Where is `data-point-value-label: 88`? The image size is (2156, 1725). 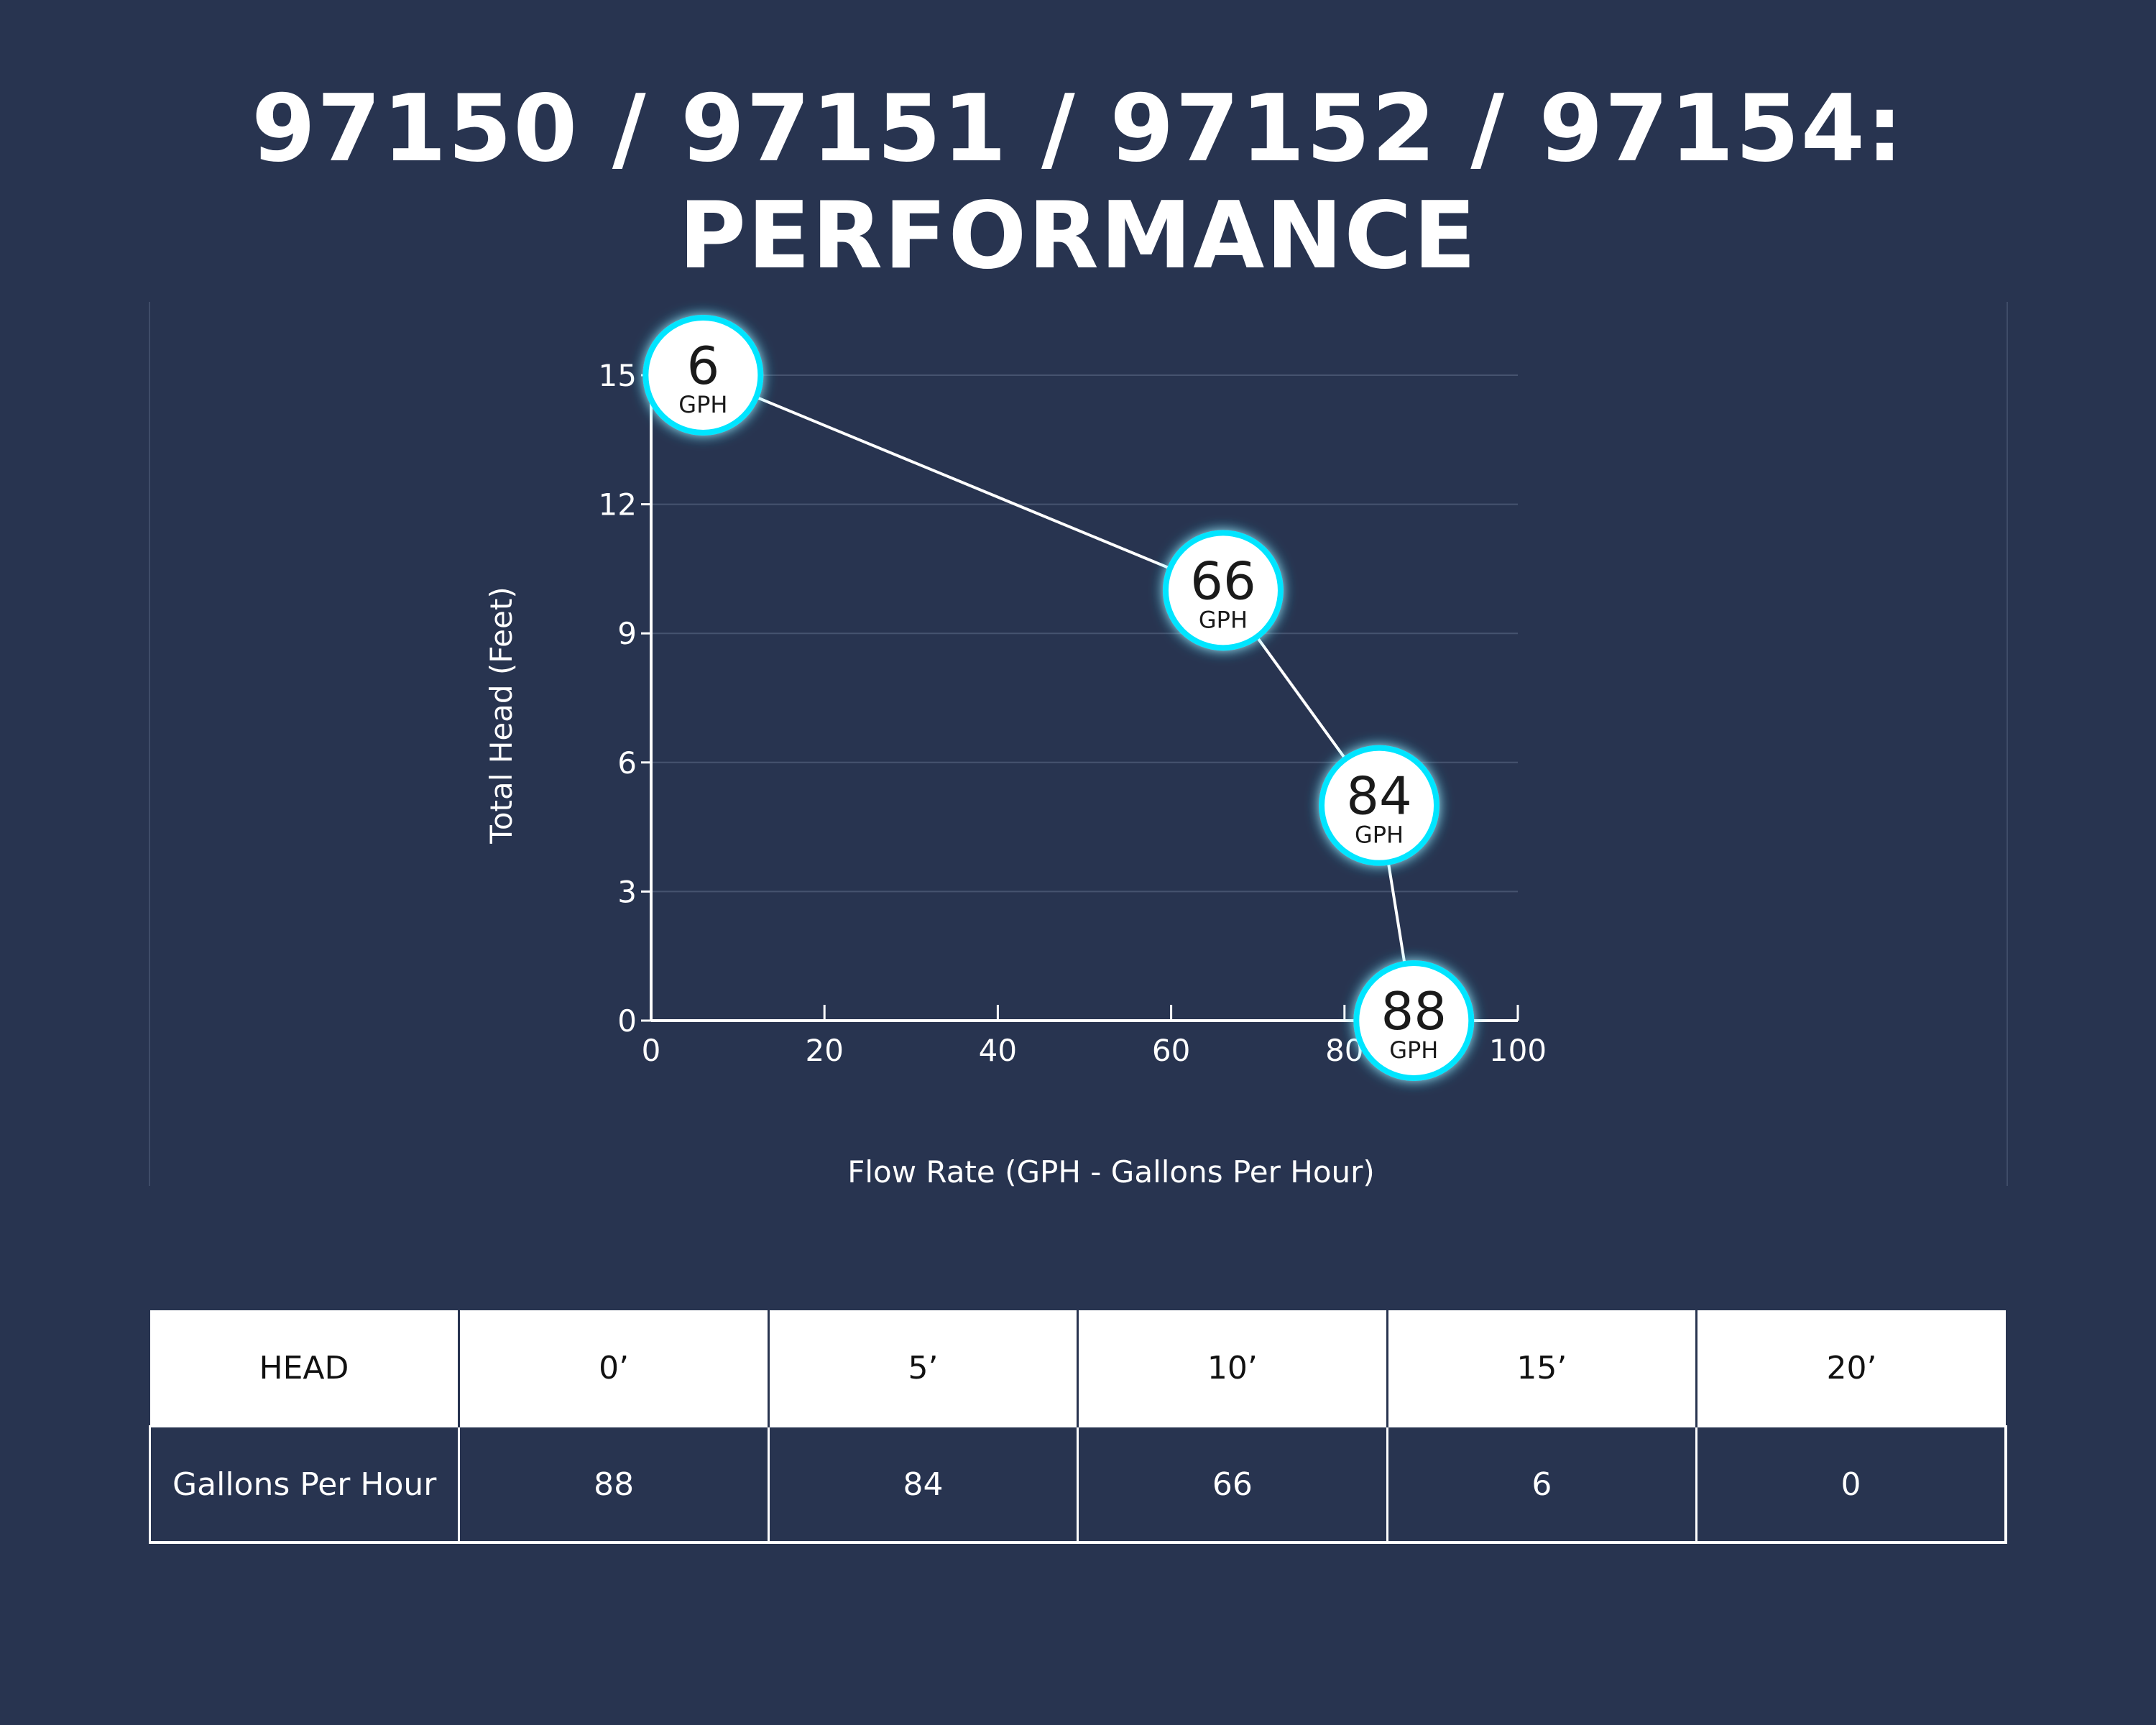
data-point-value-label: 88 is located at coordinates (1414, 1011).